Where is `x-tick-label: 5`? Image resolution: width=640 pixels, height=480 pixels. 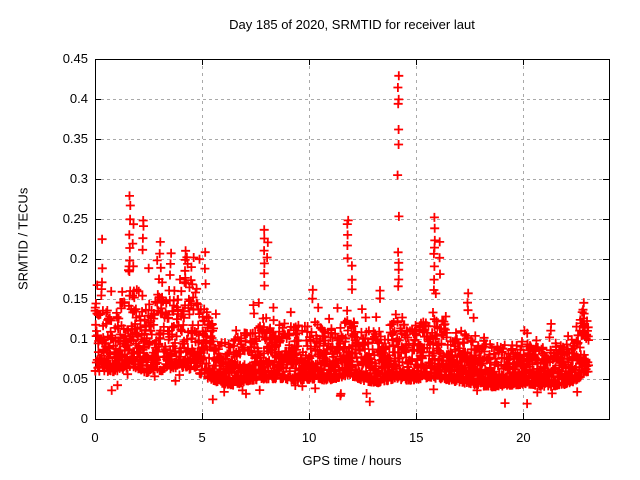
x-tick-label: 5 is located at coordinates (202, 437).